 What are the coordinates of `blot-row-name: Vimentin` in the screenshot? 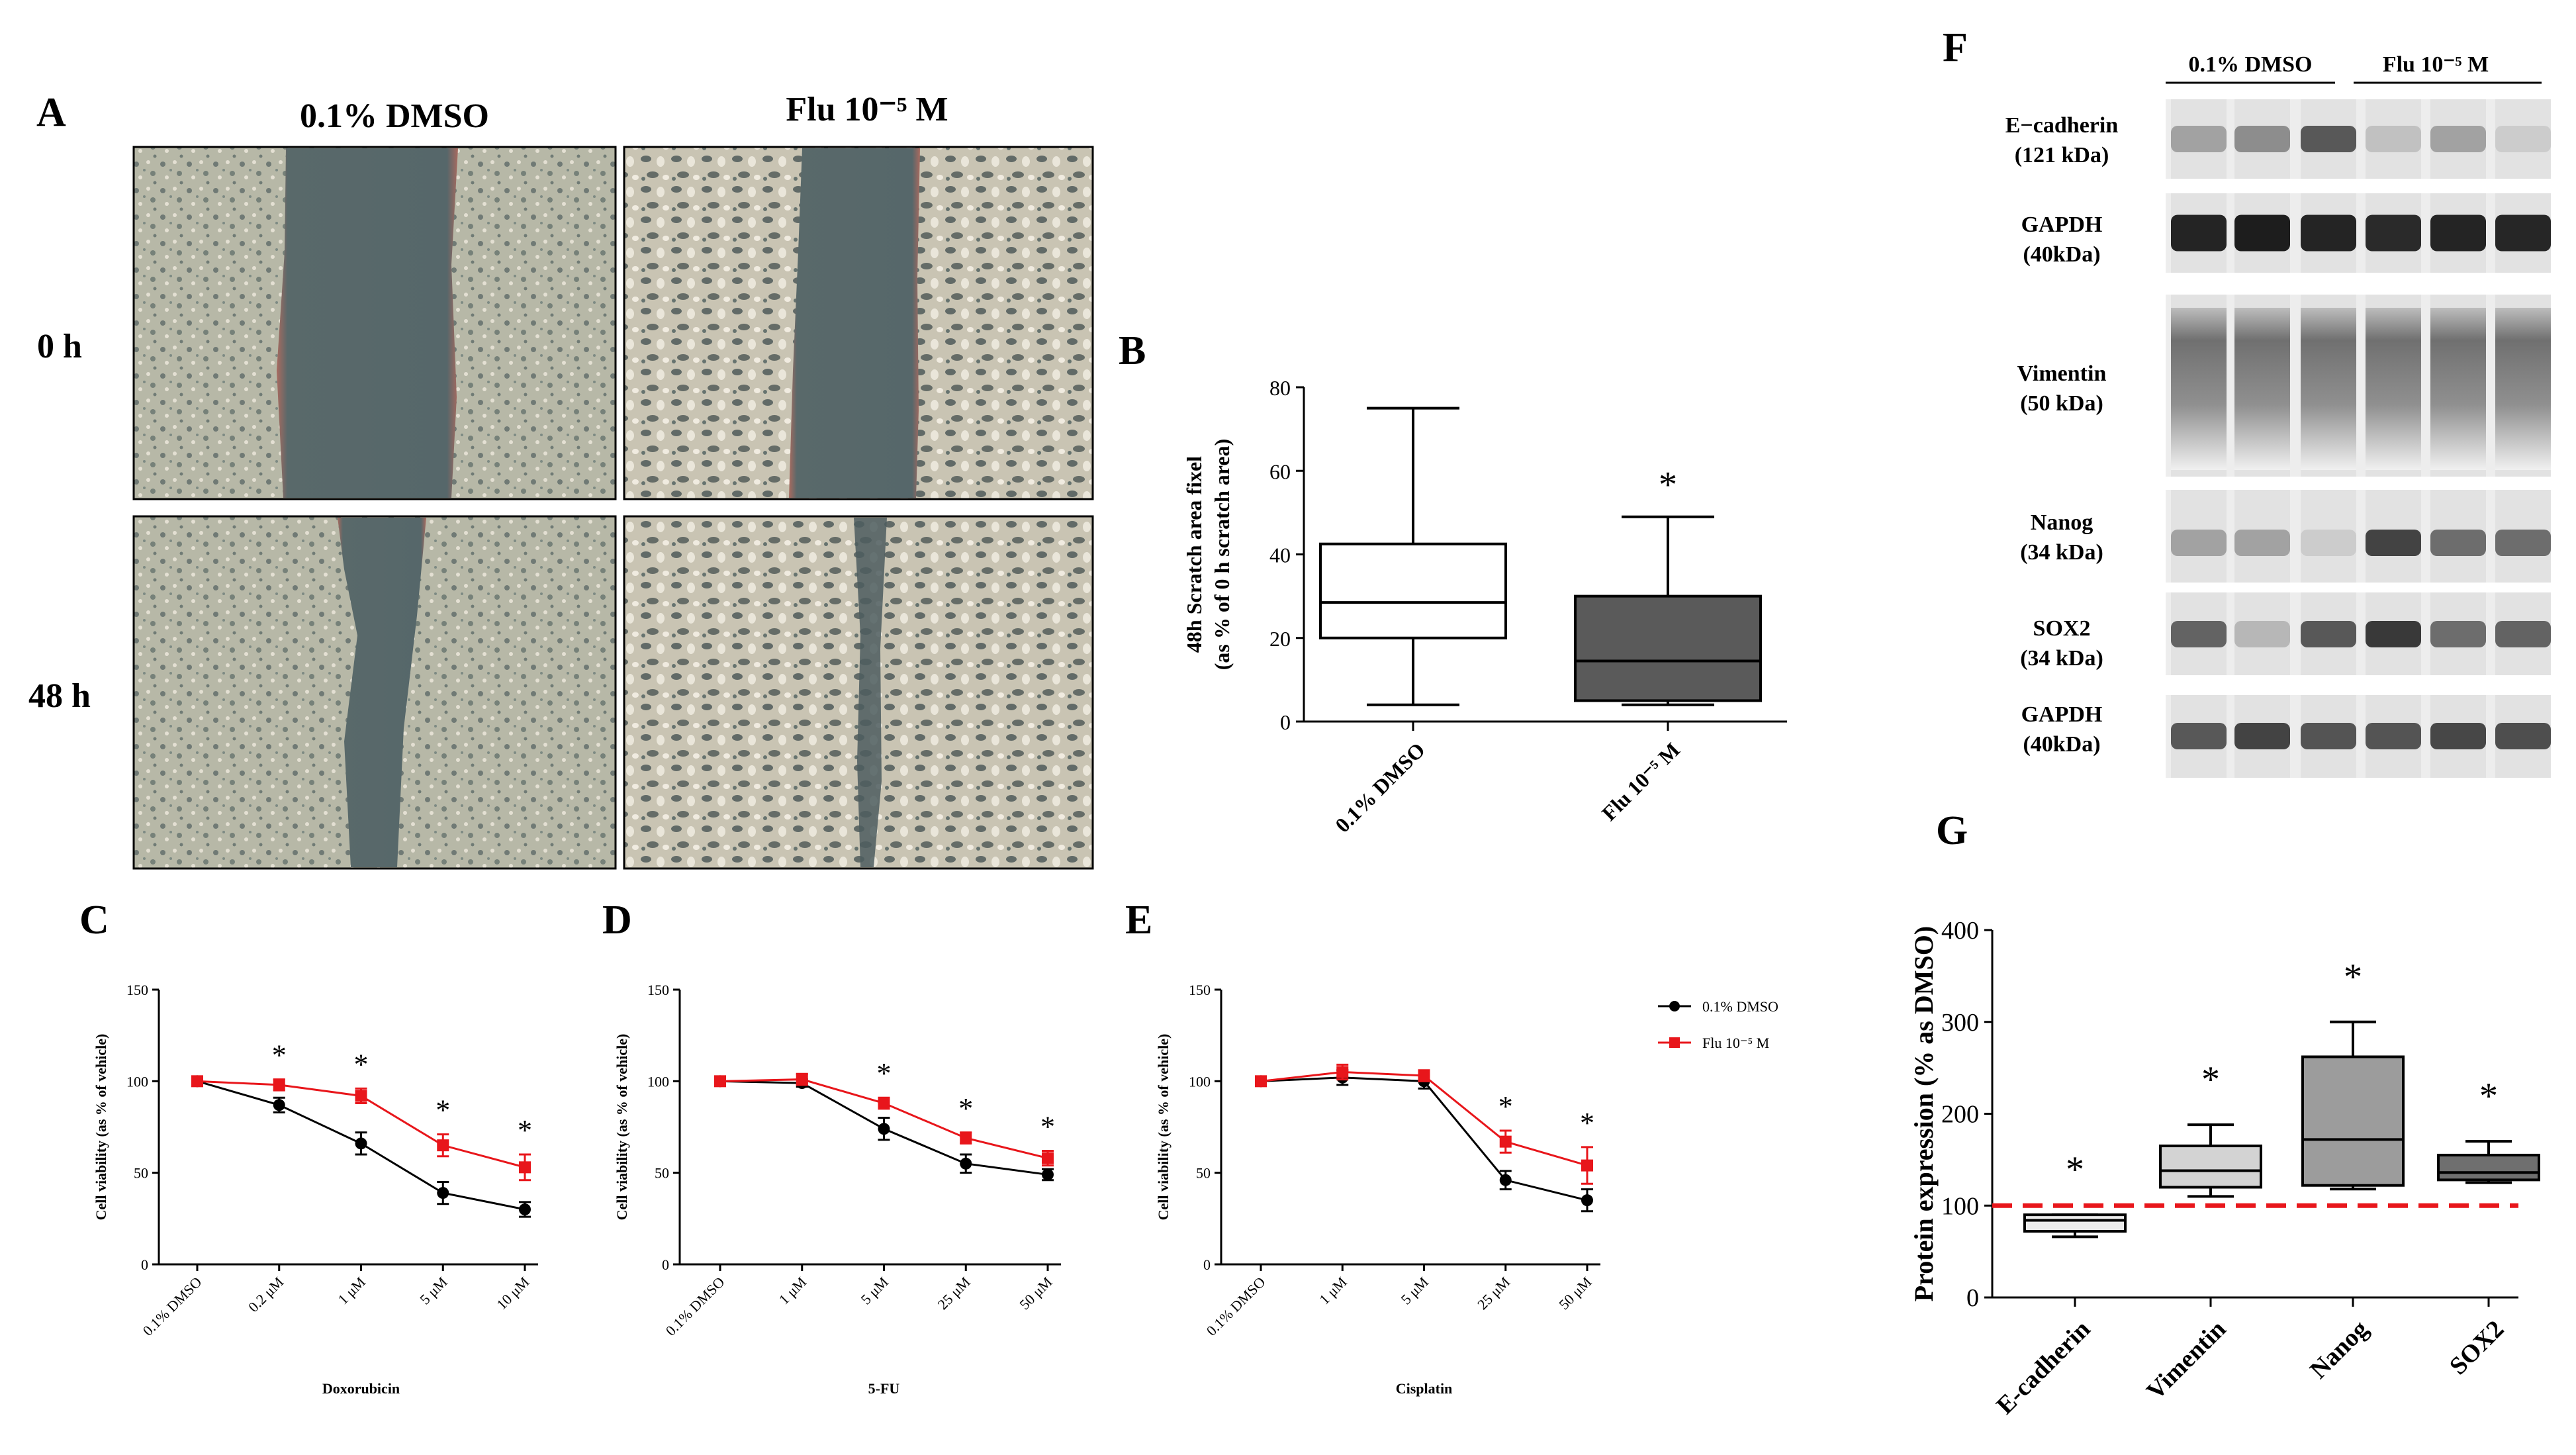 It's located at (2062, 374).